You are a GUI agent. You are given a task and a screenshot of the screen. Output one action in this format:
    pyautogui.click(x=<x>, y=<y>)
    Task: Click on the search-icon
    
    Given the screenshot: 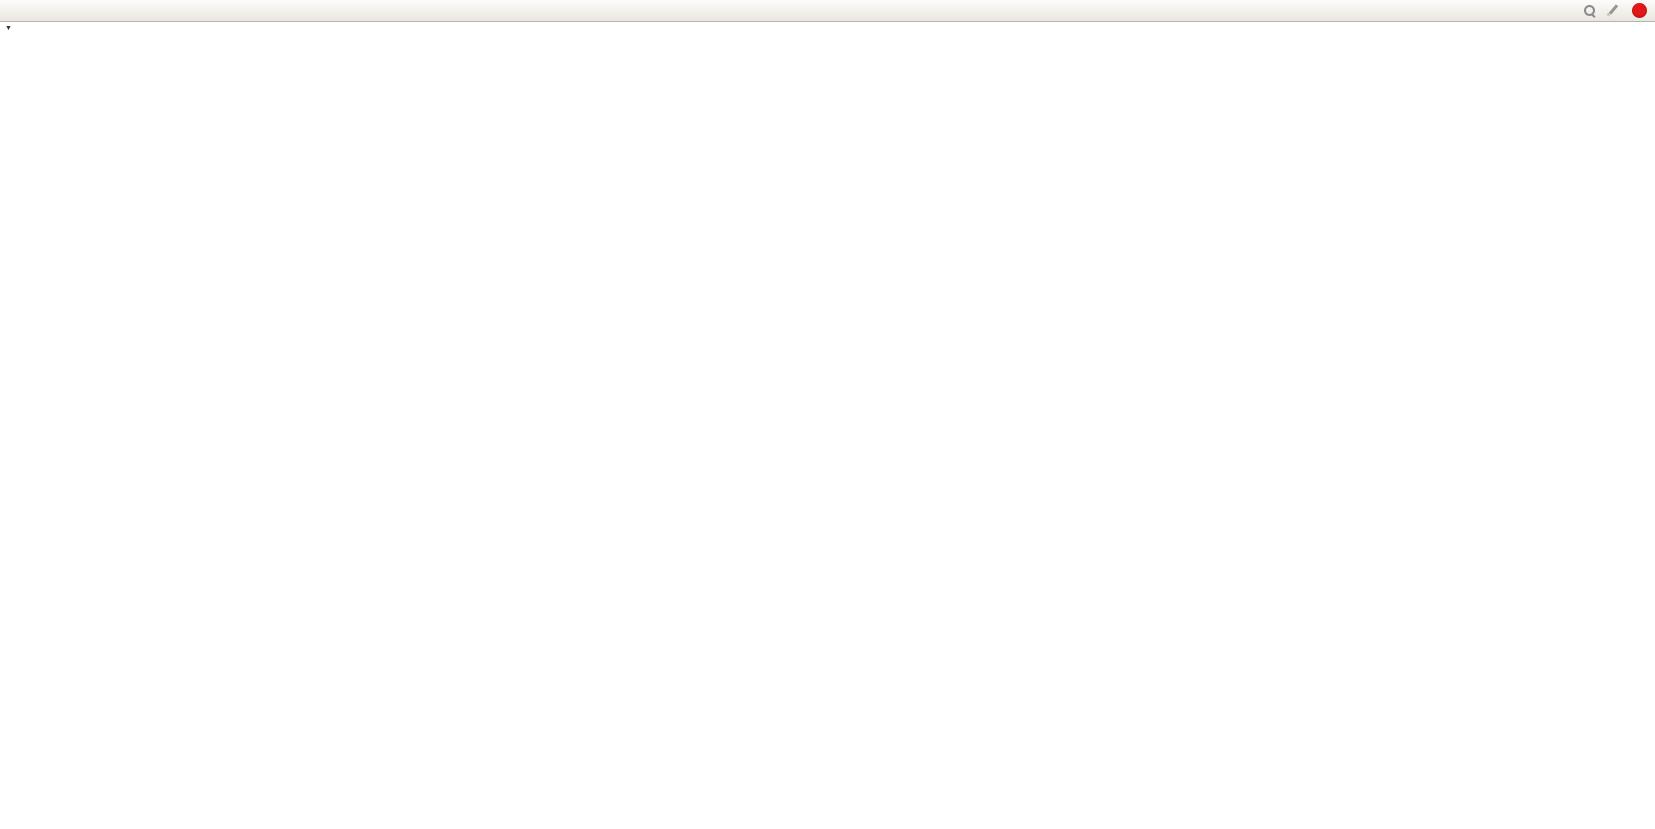 What is the action you would take?
    pyautogui.click(x=1589, y=10)
    